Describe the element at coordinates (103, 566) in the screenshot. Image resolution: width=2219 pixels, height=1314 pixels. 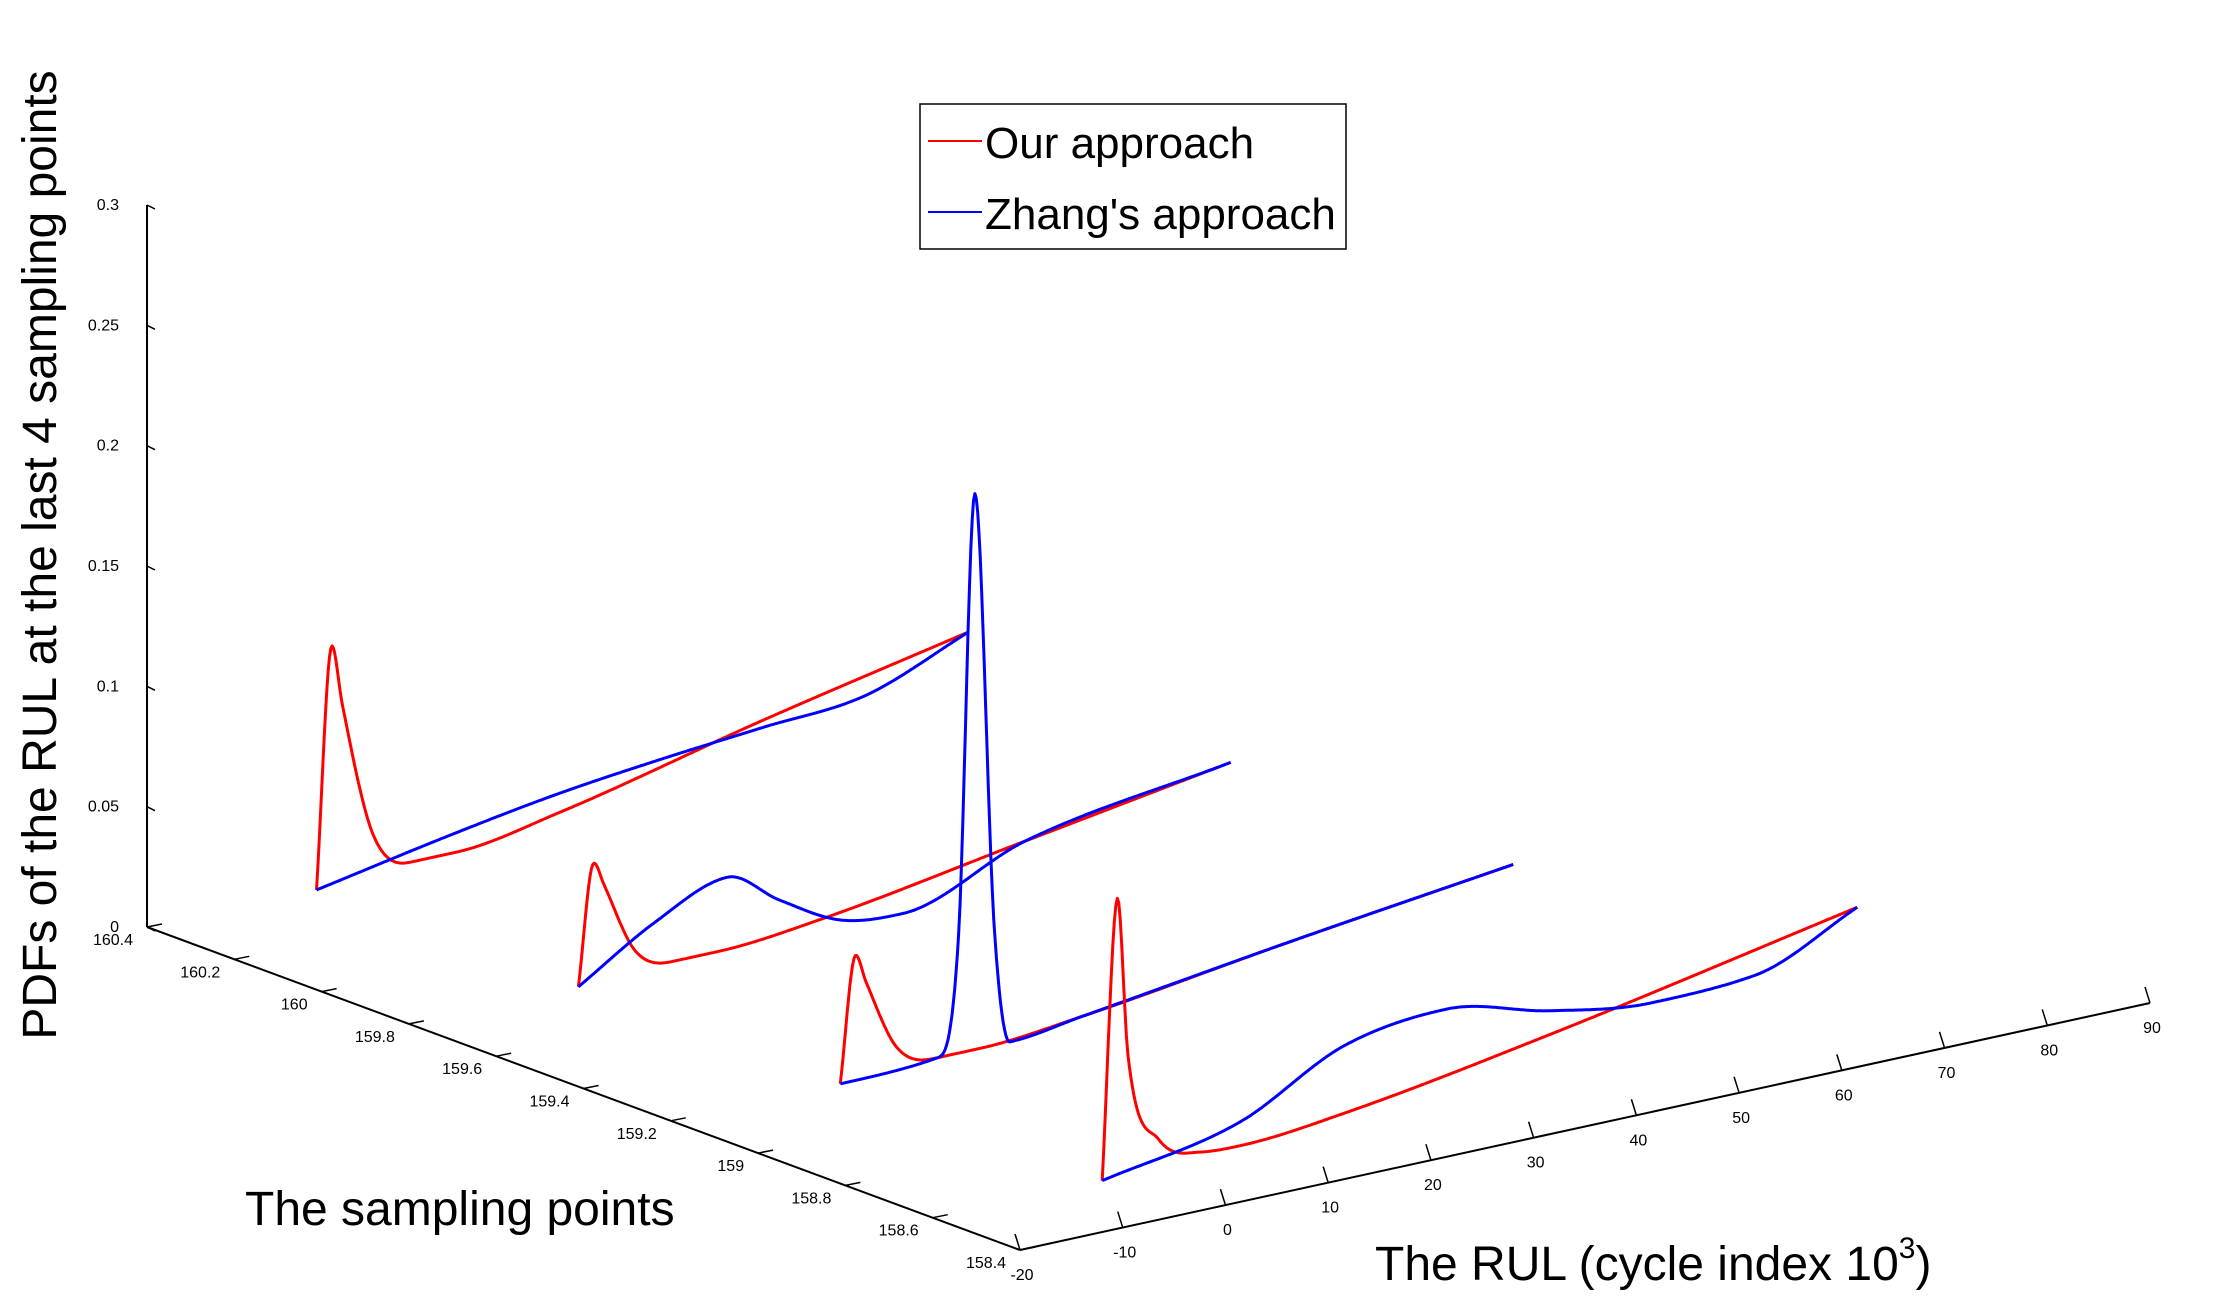
I see `z-tick-label: 0.15` at that location.